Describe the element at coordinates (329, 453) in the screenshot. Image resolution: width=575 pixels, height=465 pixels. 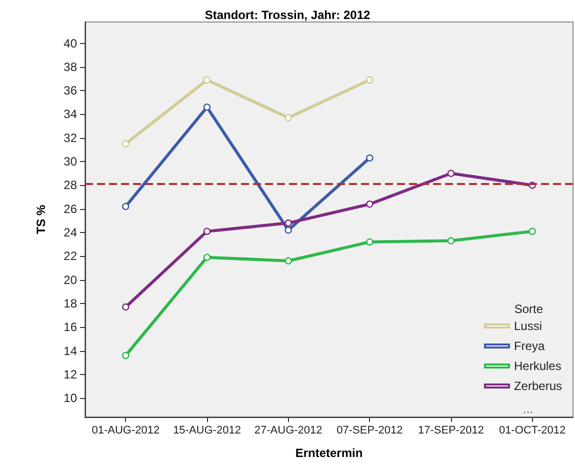
I see `x-axis-title: Erntetermin` at that location.